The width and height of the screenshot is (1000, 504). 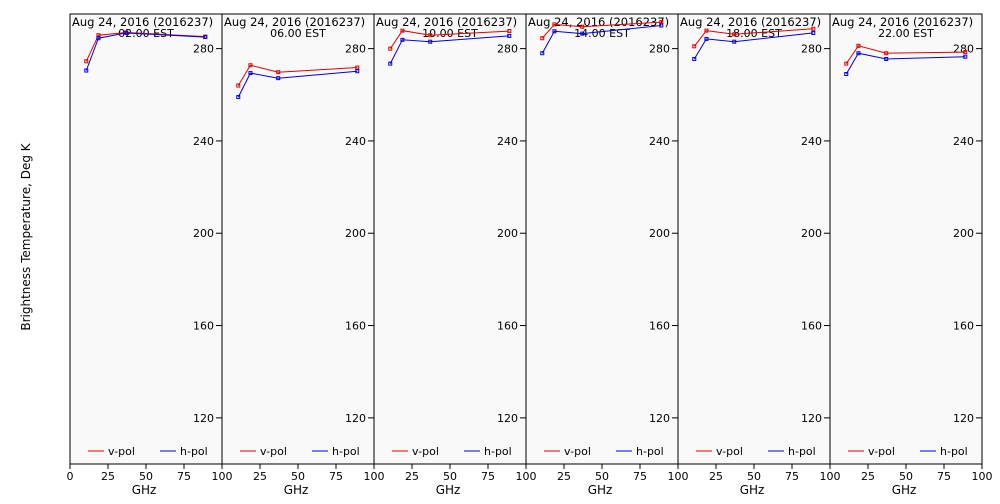 I want to click on x-tick-label: 0, so click(x=70, y=476).